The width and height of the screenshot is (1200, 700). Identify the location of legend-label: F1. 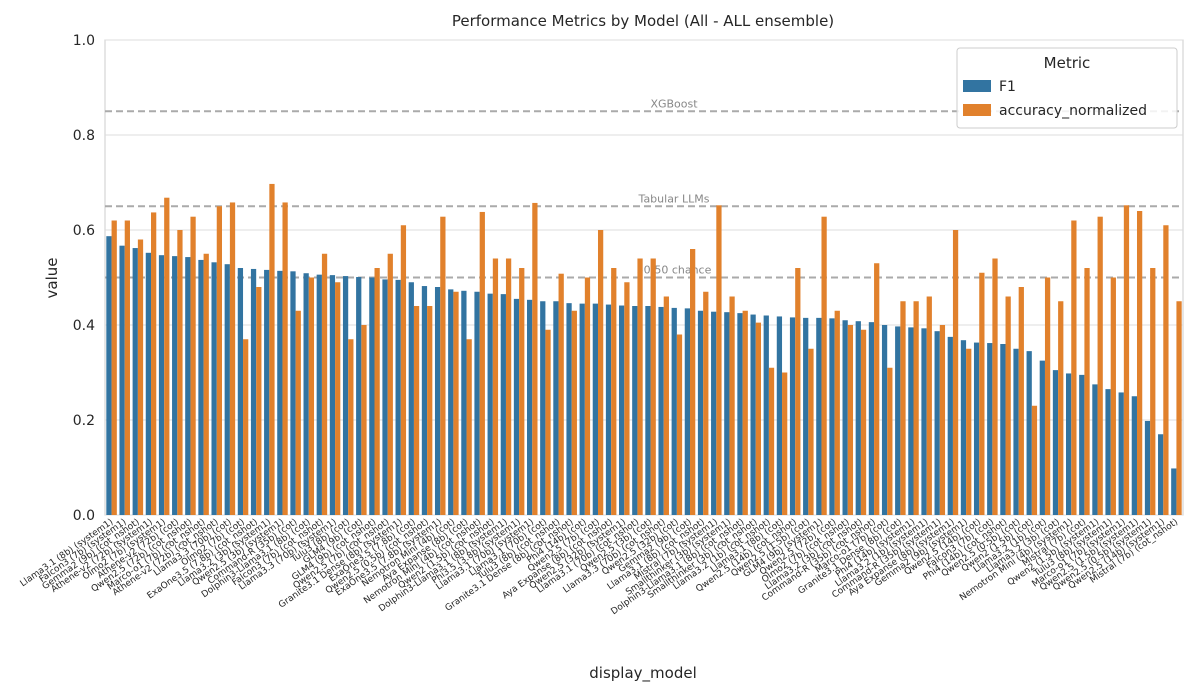
(1007, 87).